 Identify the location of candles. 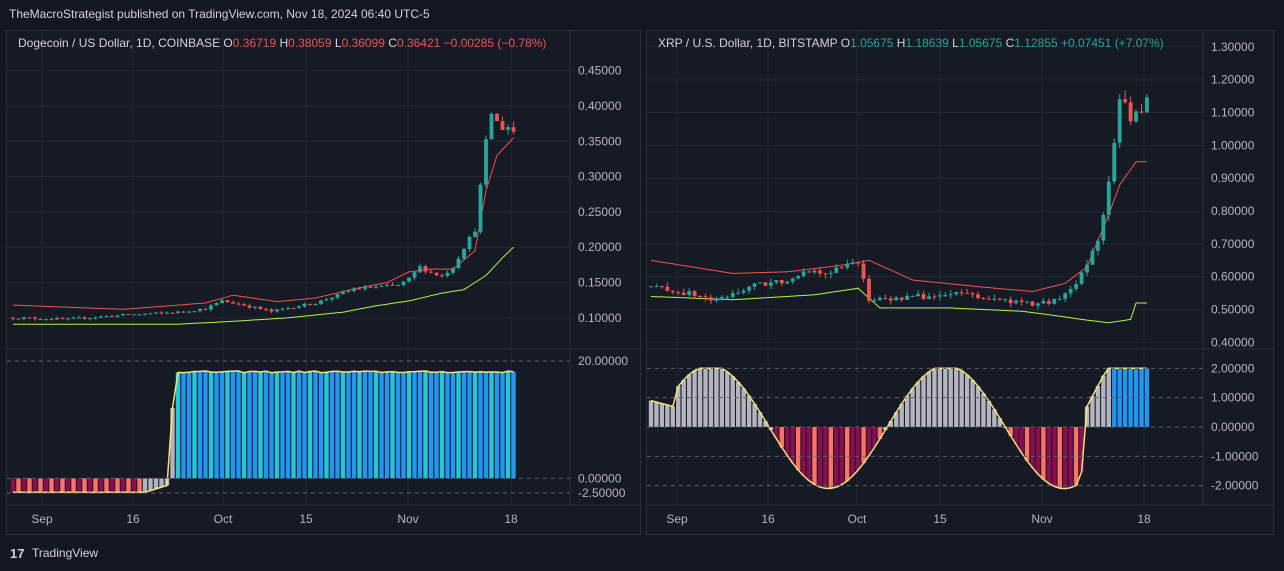
(263, 216).